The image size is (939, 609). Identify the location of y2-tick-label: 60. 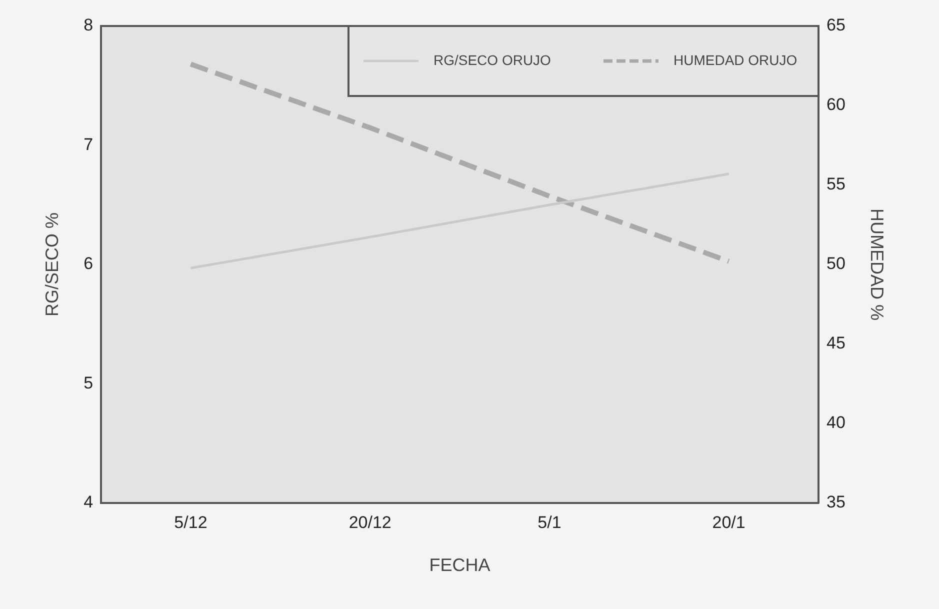
(836, 104).